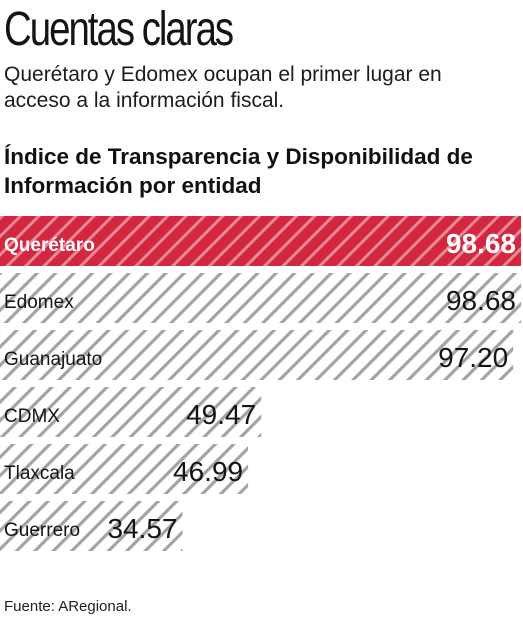  What do you see at coordinates (131, 412) in the screenshot?
I see `bar-cdmx` at bounding box center [131, 412].